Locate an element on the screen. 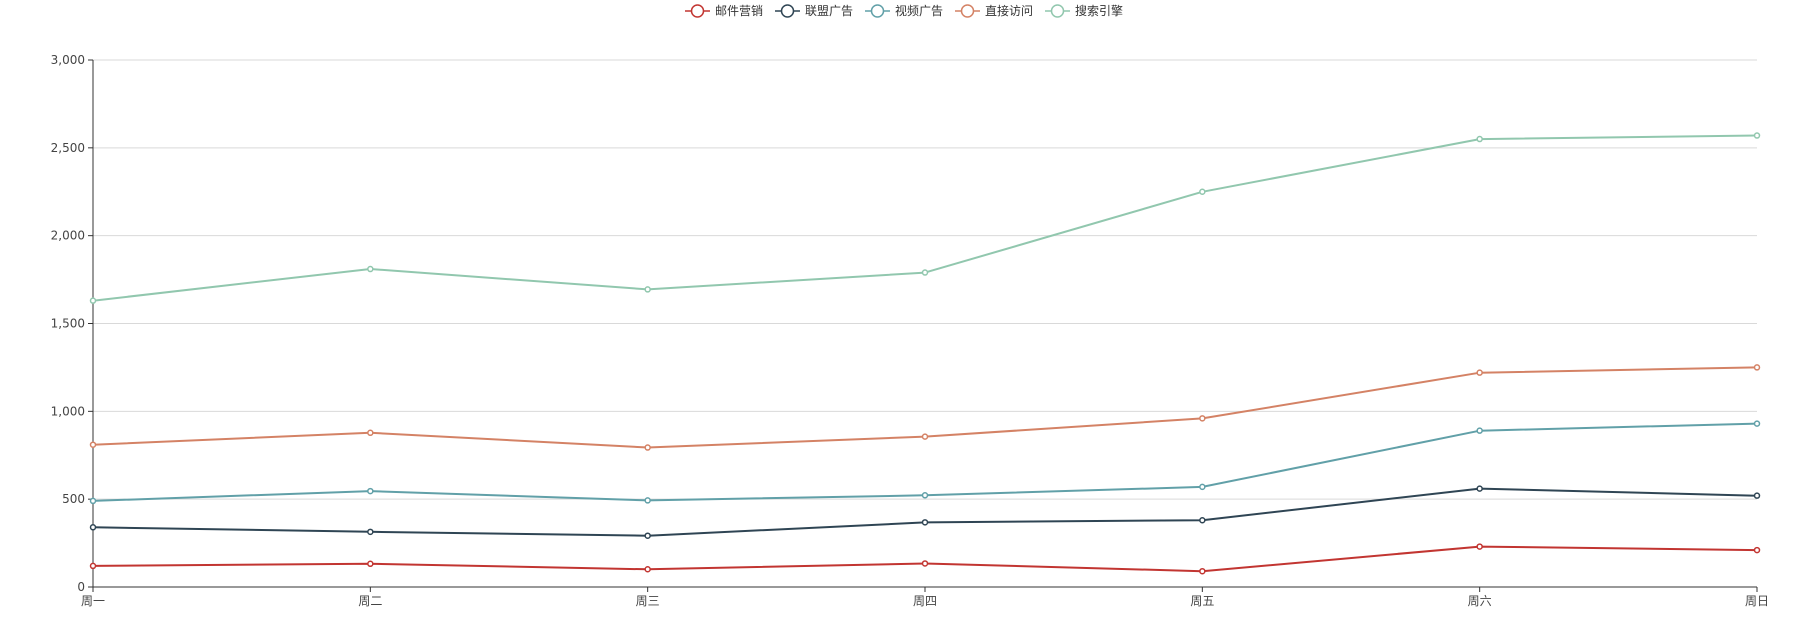 The width and height of the screenshot is (1820, 623). x-tick-label: 周日 is located at coordinates (1757, 601).